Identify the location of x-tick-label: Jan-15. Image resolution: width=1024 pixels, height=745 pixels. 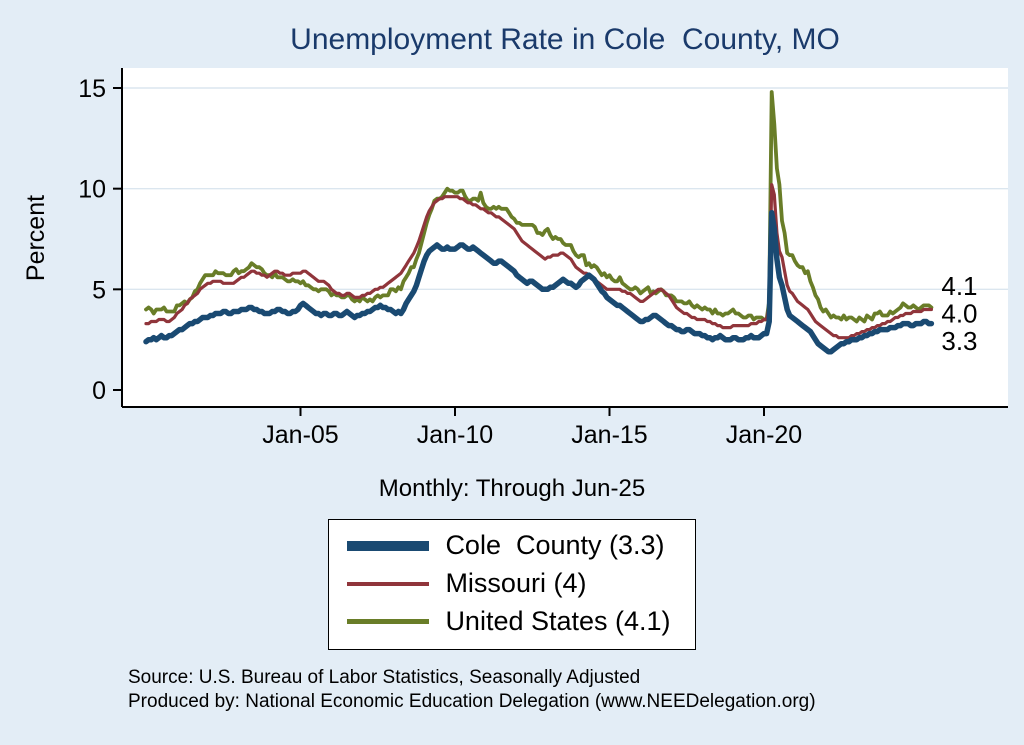
(609, 435).